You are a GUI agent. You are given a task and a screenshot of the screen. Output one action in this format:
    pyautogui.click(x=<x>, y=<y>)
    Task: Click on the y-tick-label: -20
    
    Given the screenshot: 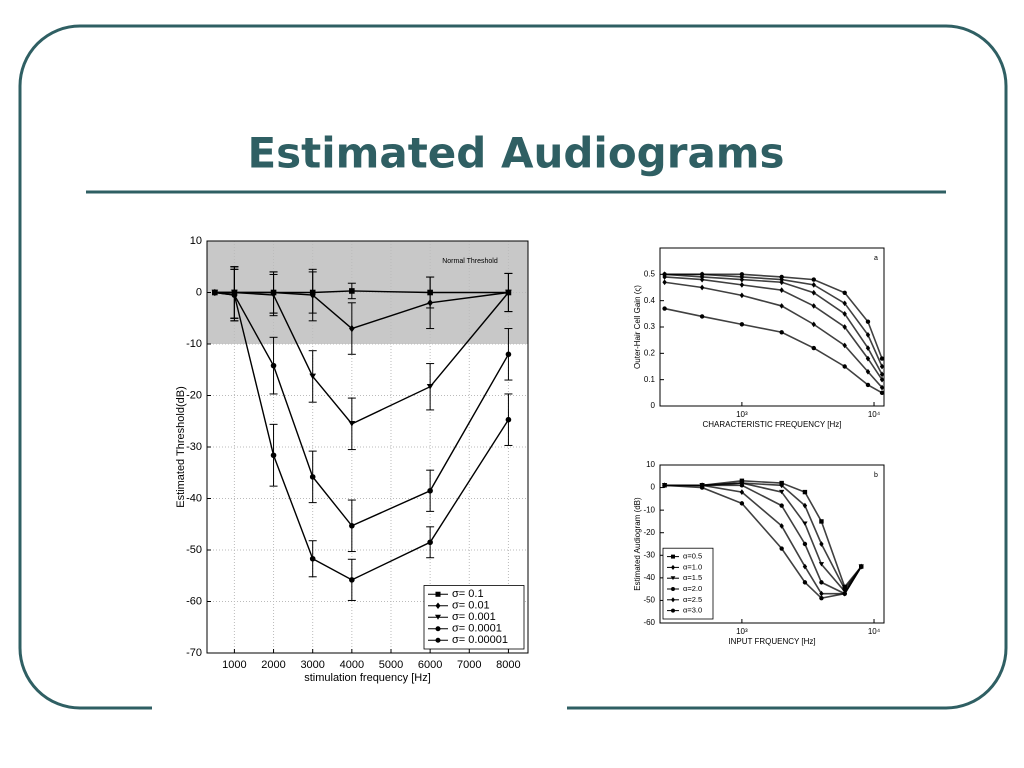 What is the action you would take?
    pyautogui.click(x=649, y=532)
    